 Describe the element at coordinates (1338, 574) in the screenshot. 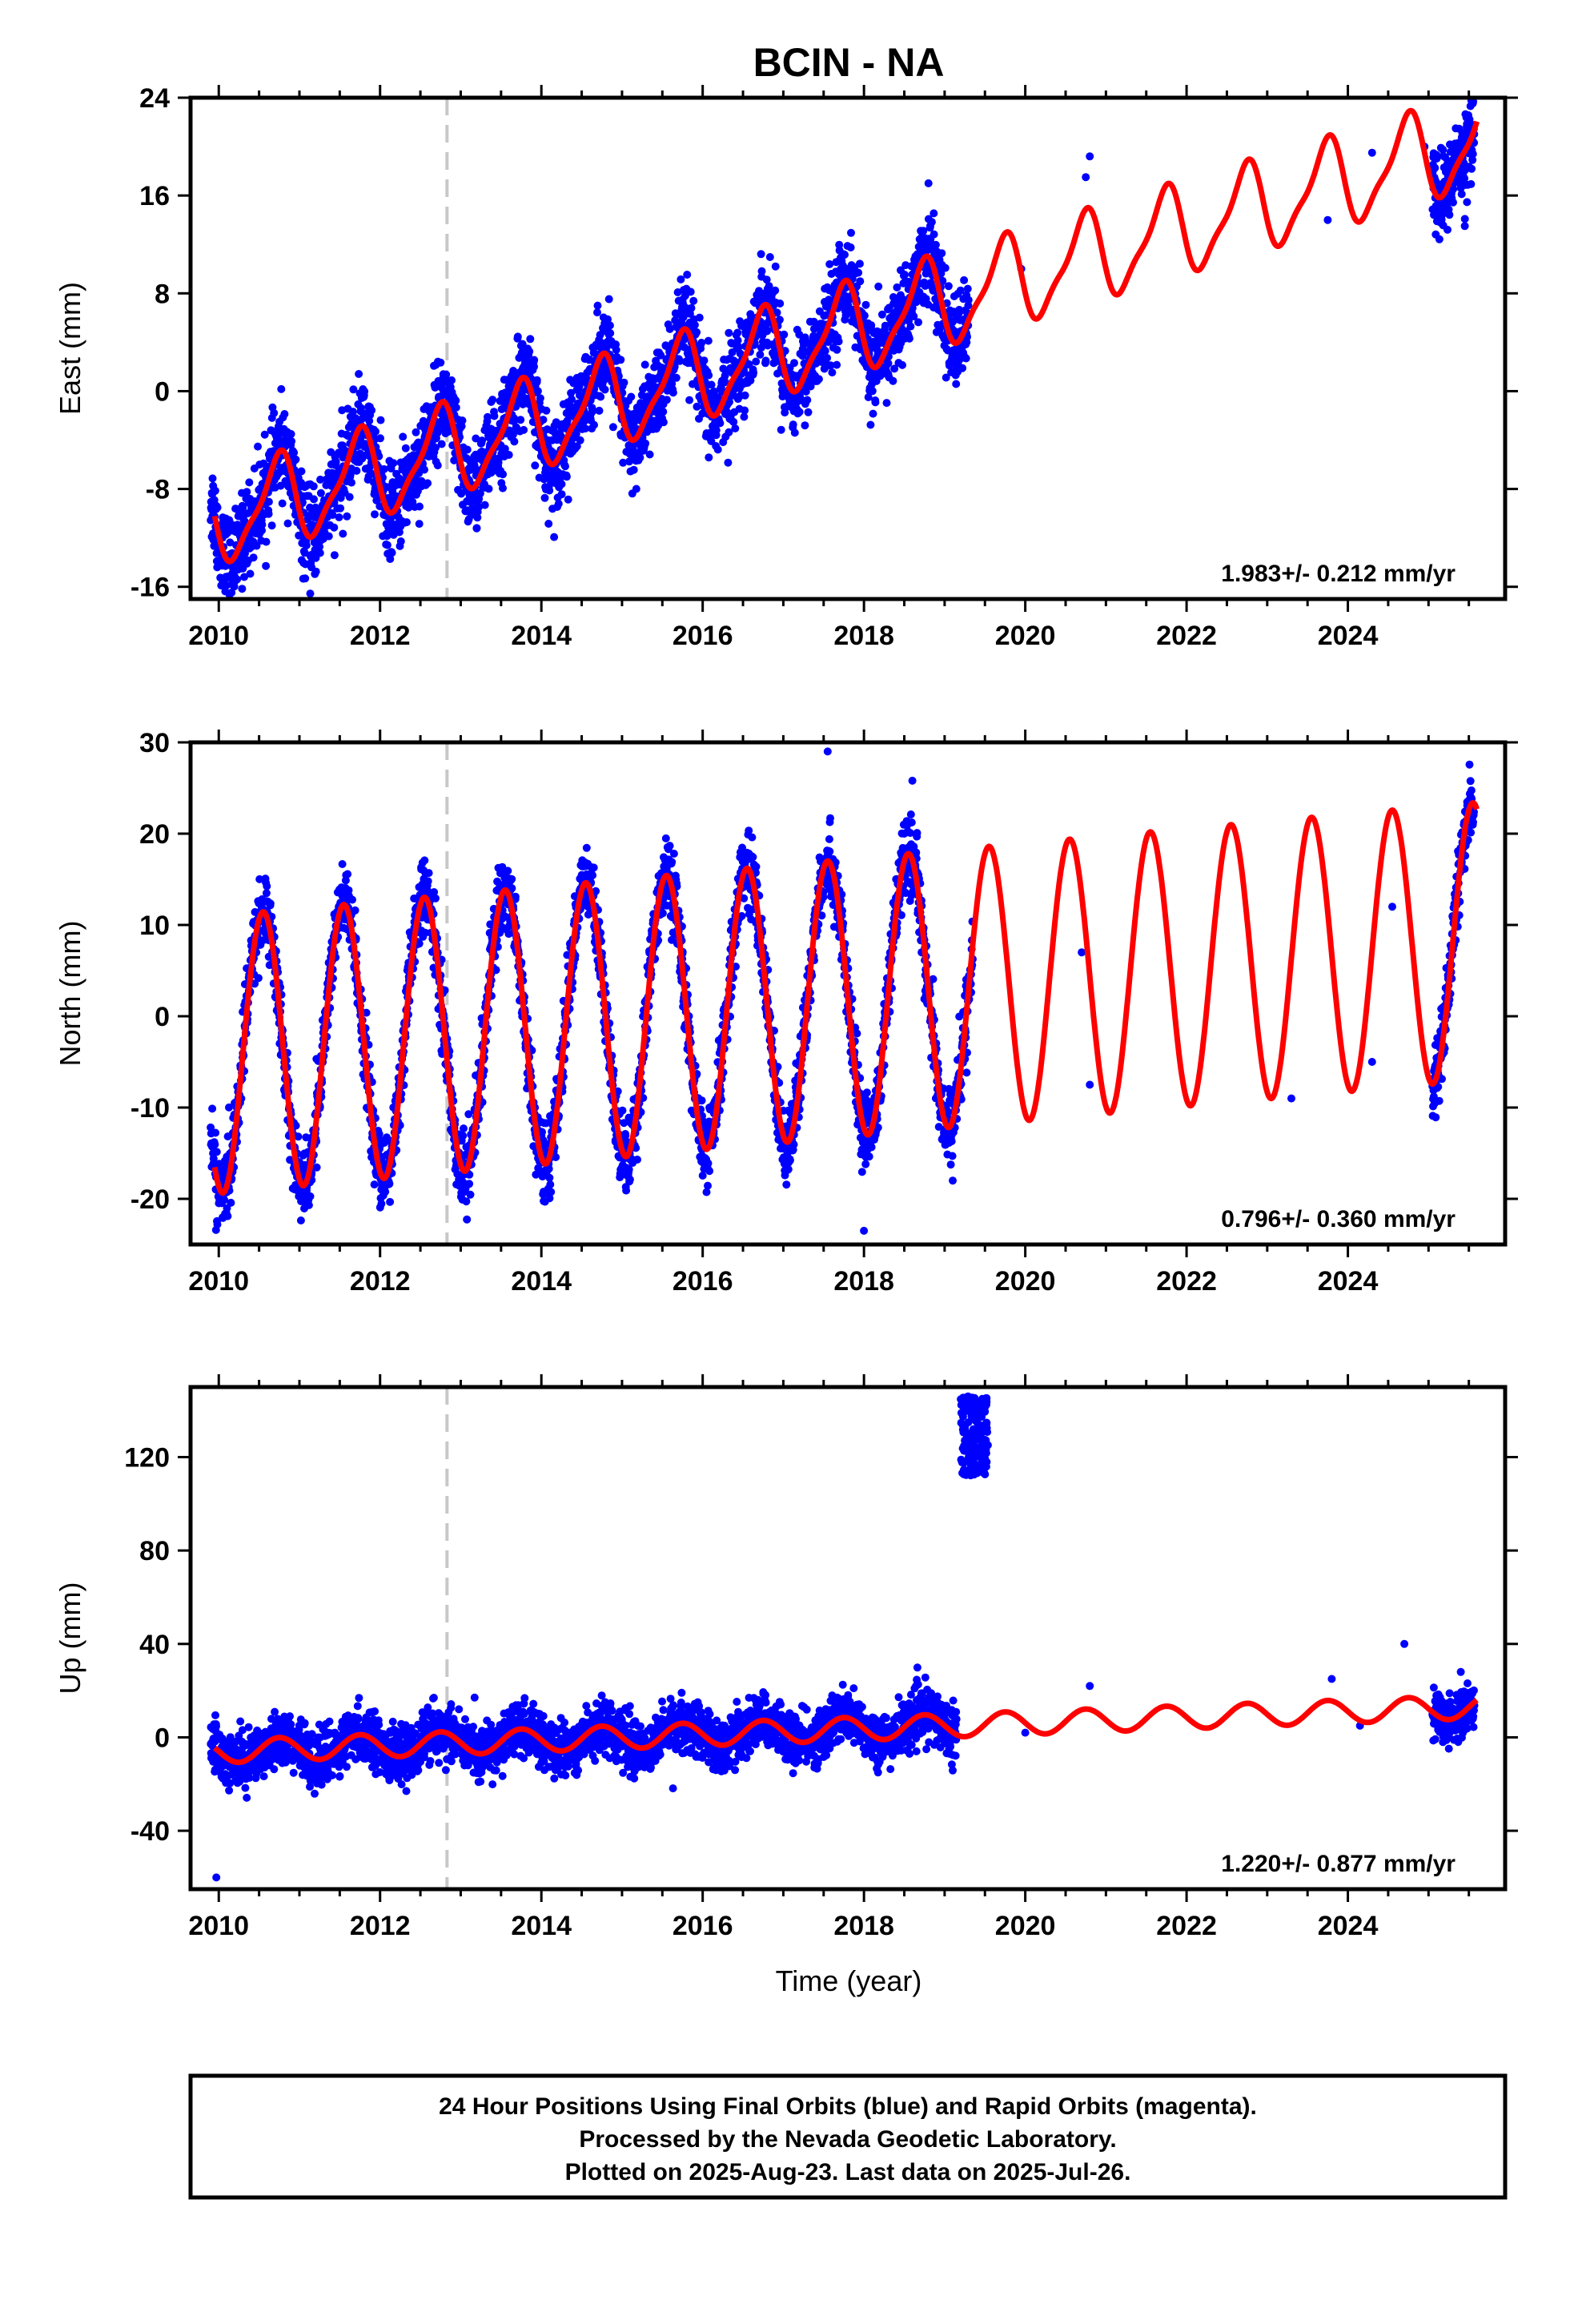

I see `east-rate-label: 1.983+/- 0.212 mm/yr` at that location.